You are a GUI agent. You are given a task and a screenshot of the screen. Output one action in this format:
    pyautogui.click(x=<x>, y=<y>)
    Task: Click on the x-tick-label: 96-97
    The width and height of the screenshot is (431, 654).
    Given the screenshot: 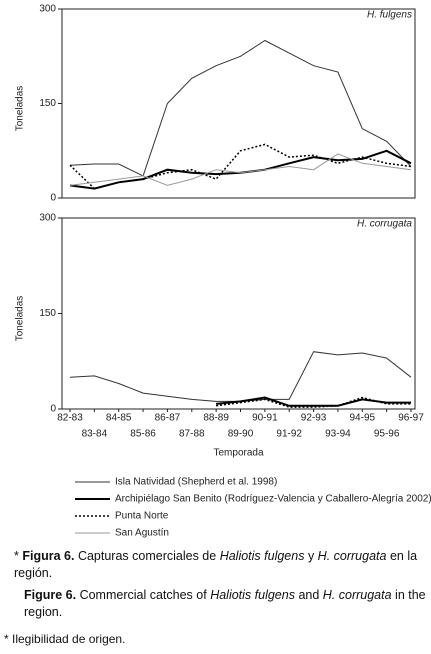 What is the action you would take?
    pyautogui.click(x=411, y=418)
    